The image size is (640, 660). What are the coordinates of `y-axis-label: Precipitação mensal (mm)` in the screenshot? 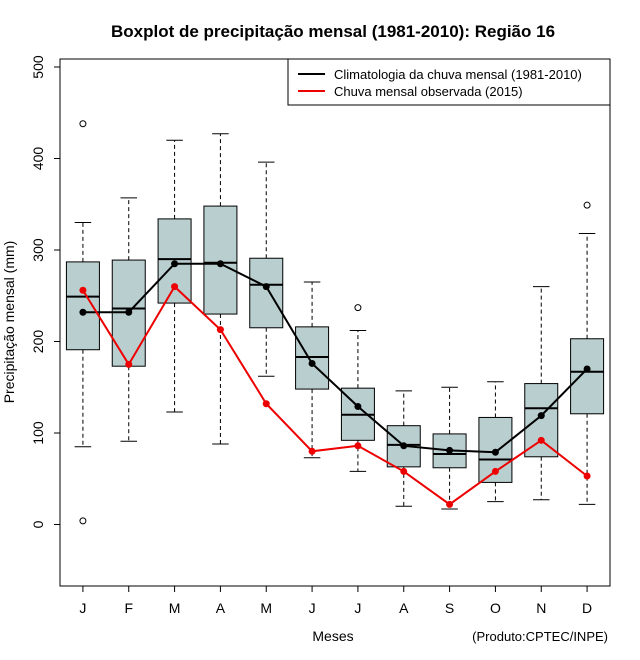 It's located at (9, 322).